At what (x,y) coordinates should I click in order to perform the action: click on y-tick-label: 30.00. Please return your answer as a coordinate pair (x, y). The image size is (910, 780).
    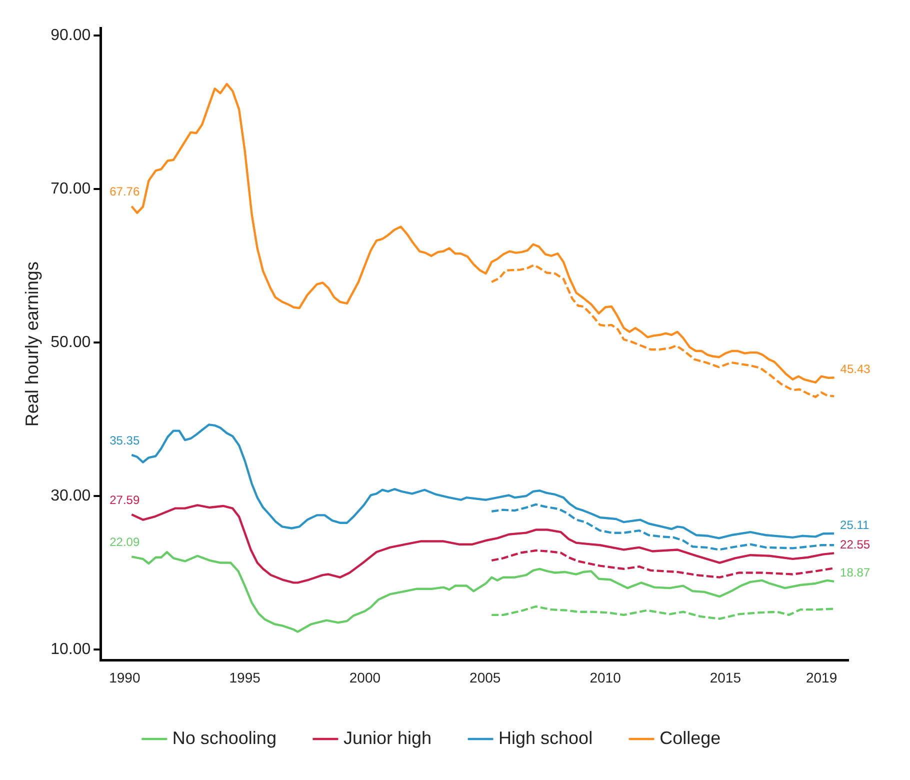
    Looking at the image, I should click on (70, 495).